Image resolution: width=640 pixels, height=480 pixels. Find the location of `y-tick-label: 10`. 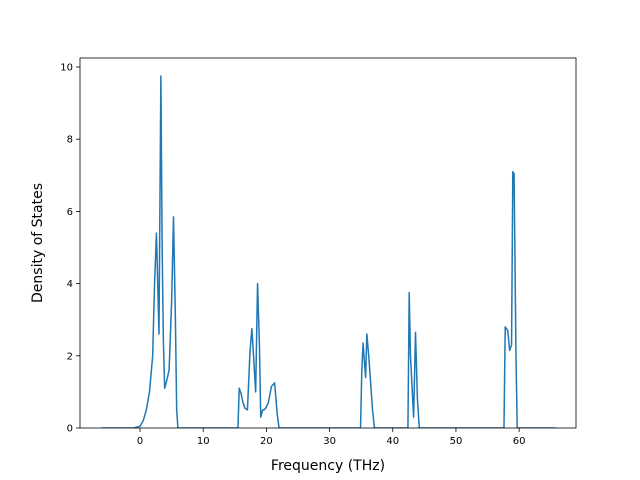

y-tick-label: 10 is located at coordinates (66, 68).